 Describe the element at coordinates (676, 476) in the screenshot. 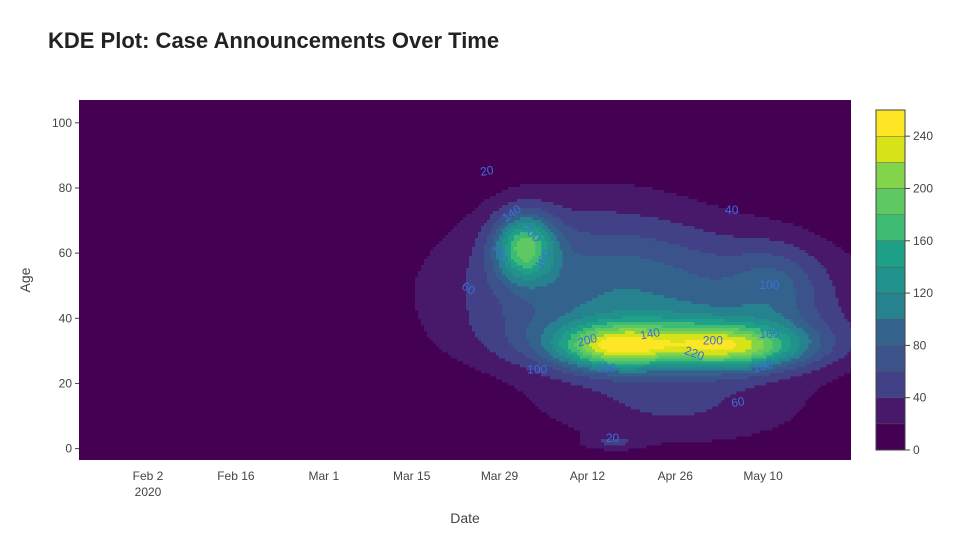

I see `x-tick-label: Apr 26` at that location.